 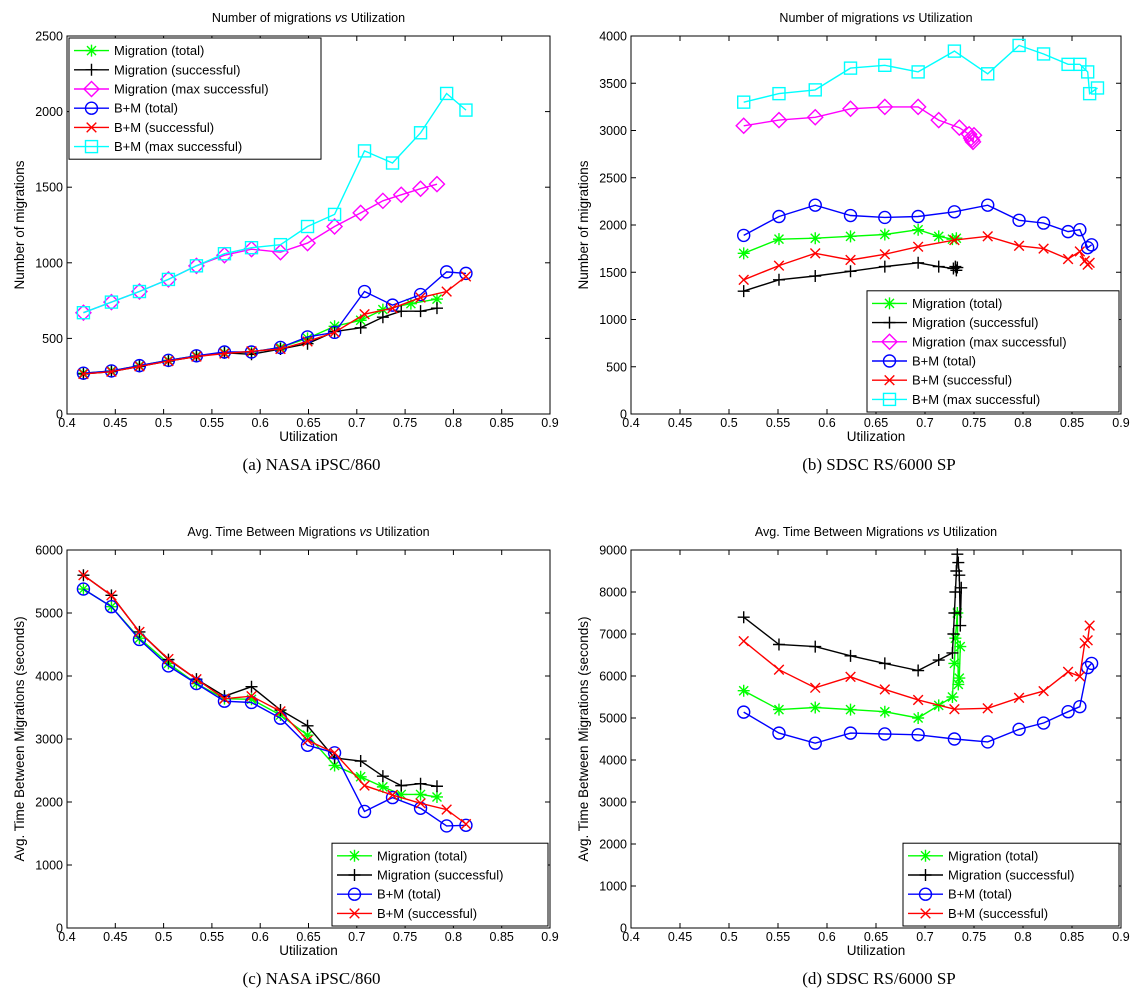 What do you see at coordinates (49, 551) in the screenshot?
I see `y-tick-label: 6000` at bounding box center [49, 551].